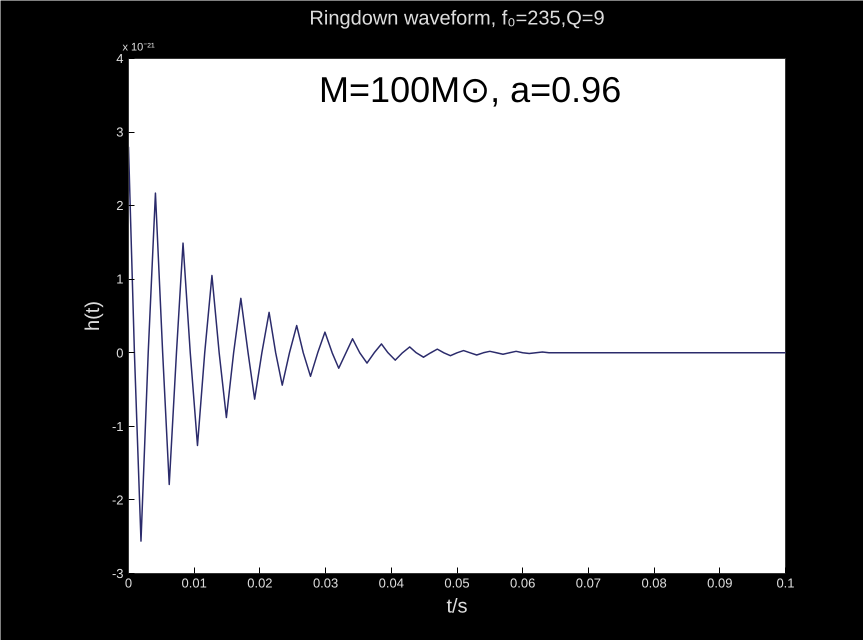 Image resolution: width=863 pixels, height=640 pixels. What do you see at coordinates (194, 583) in the screenshot?
I see `x-tick-label: 0.01` at bounding box center [194, 583].